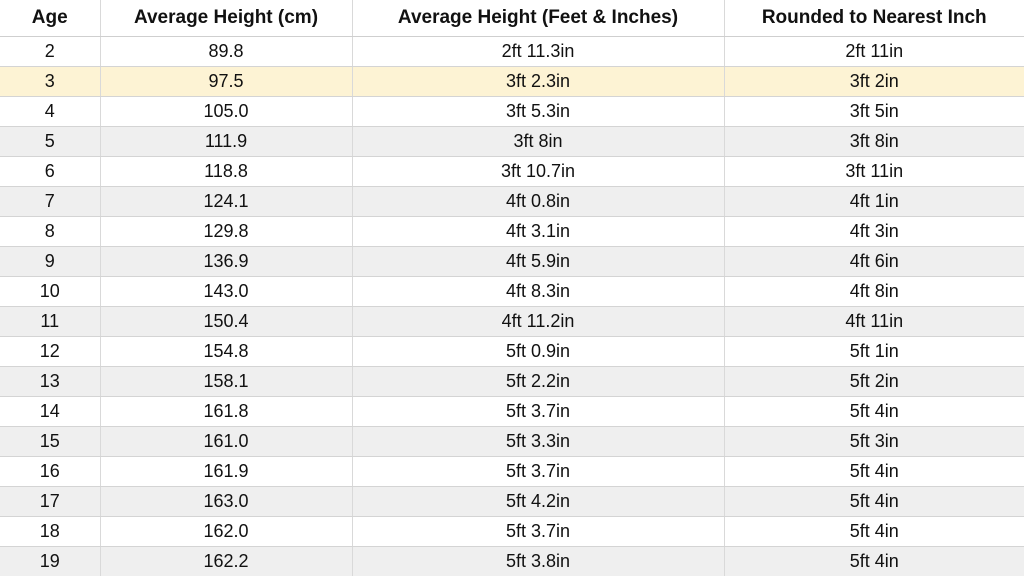  I want to click on cell-height-cm: 124.1, so click(226, 201).